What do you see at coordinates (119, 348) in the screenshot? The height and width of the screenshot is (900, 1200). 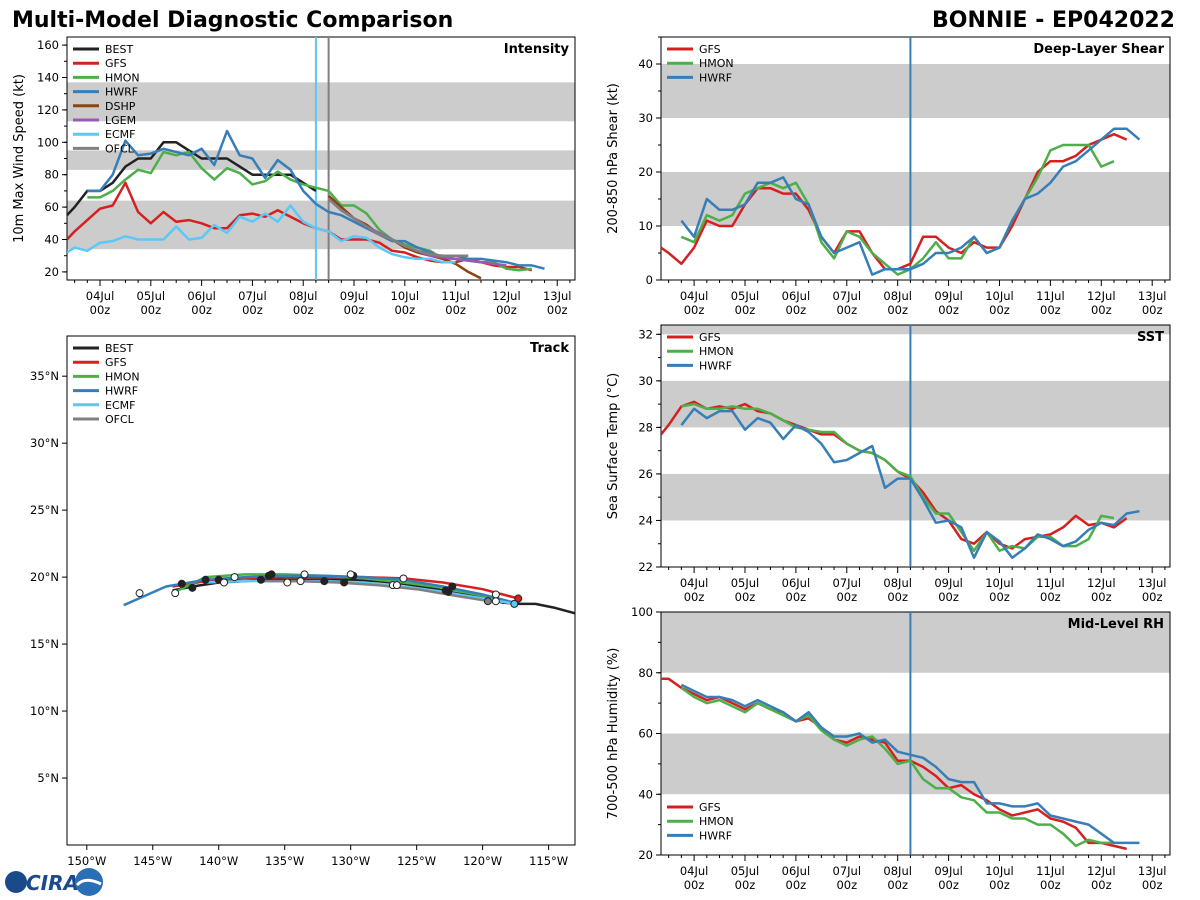 I see `legend-label-best: BEST` at bounding box center [119, 348].